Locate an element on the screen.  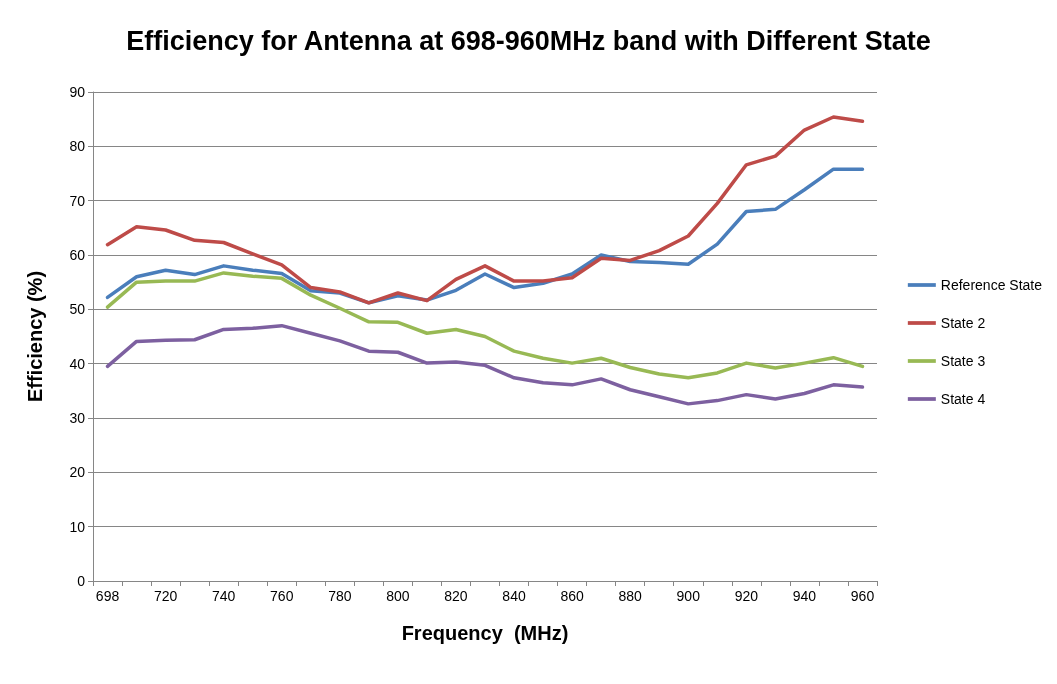
y-tick-label: 90 is located at coordinates (77, 92).